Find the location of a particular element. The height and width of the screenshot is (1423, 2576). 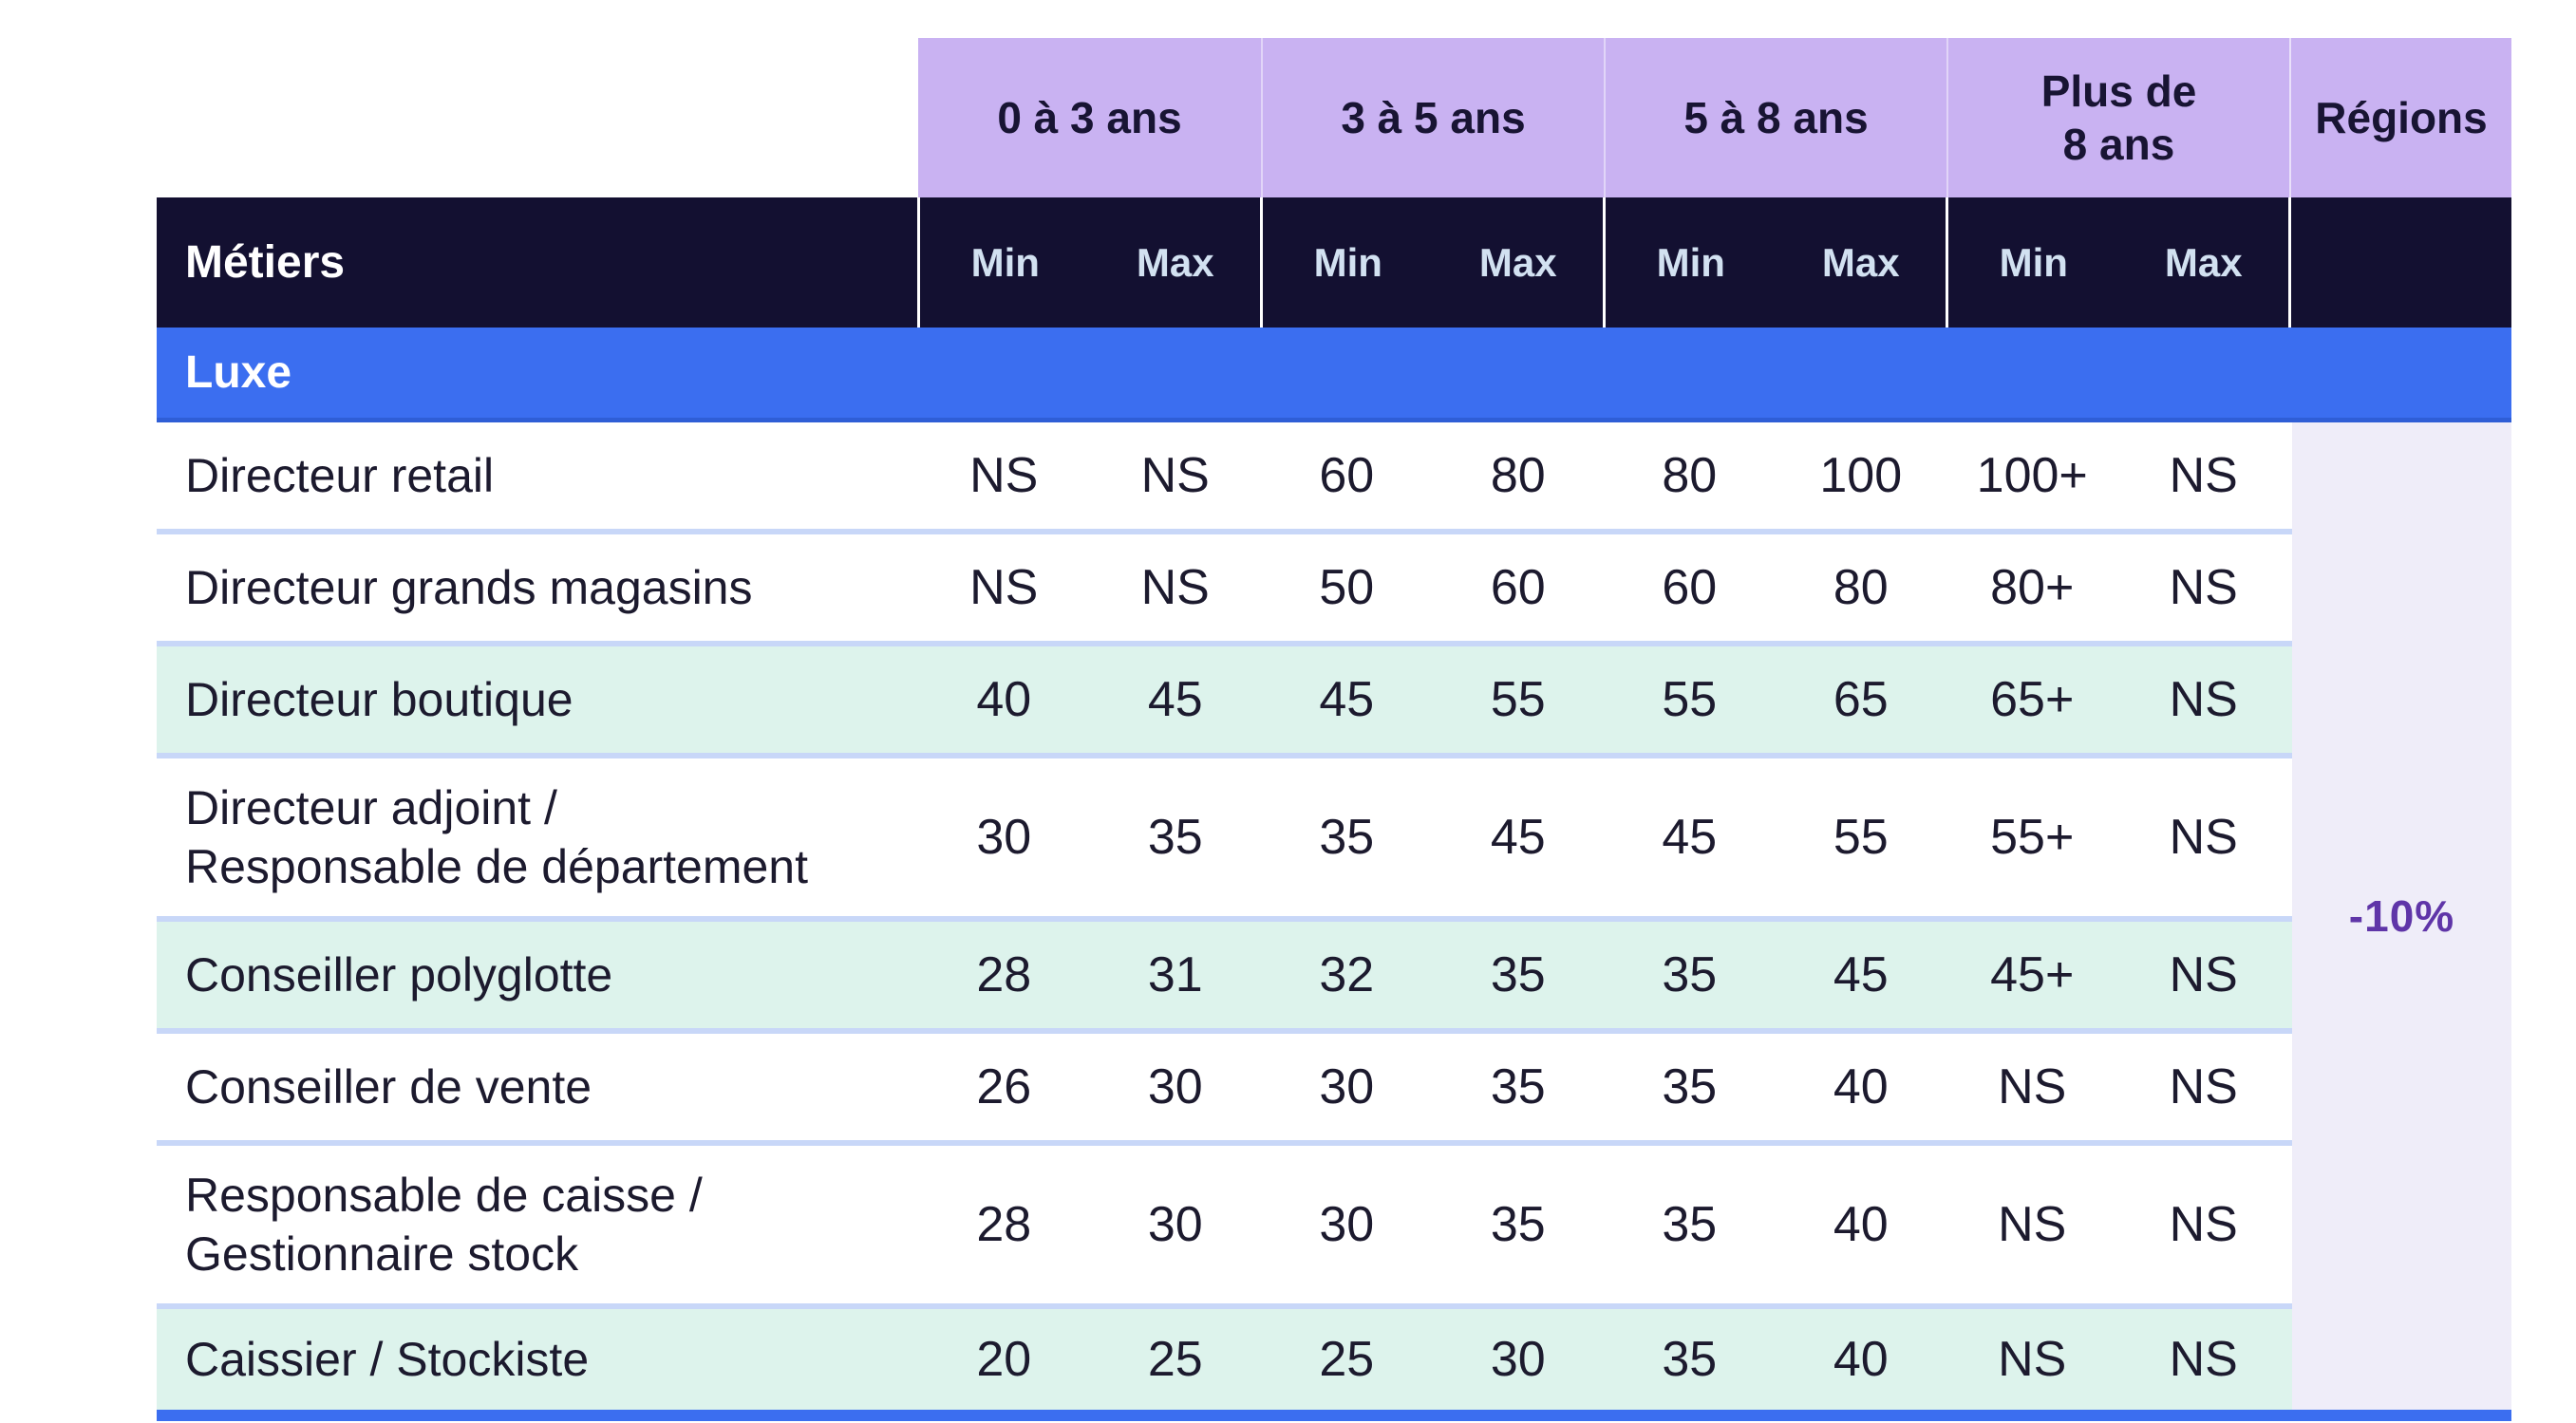

section-label: Luxe is located at coordinates (238, 372).